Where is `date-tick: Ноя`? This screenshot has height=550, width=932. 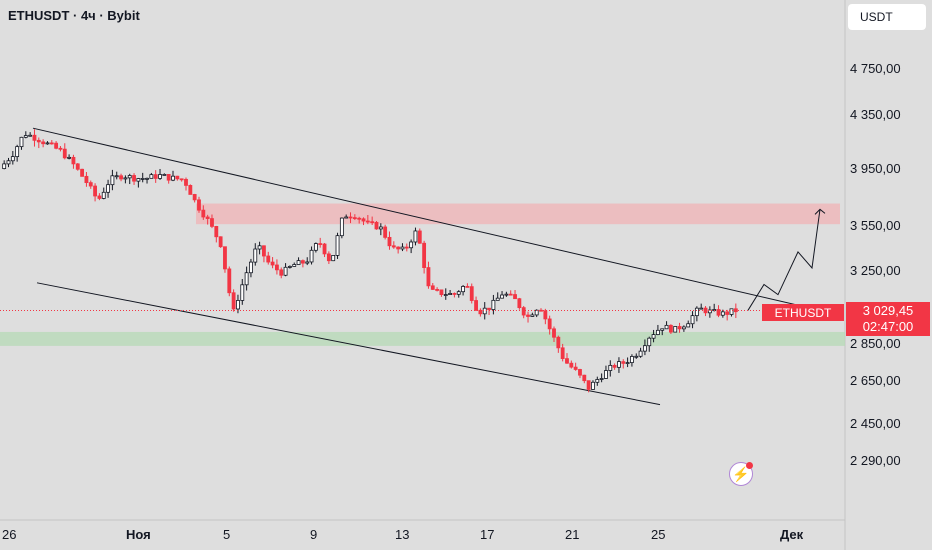
date-tick: Ноя is located at coordinates (138, 534).